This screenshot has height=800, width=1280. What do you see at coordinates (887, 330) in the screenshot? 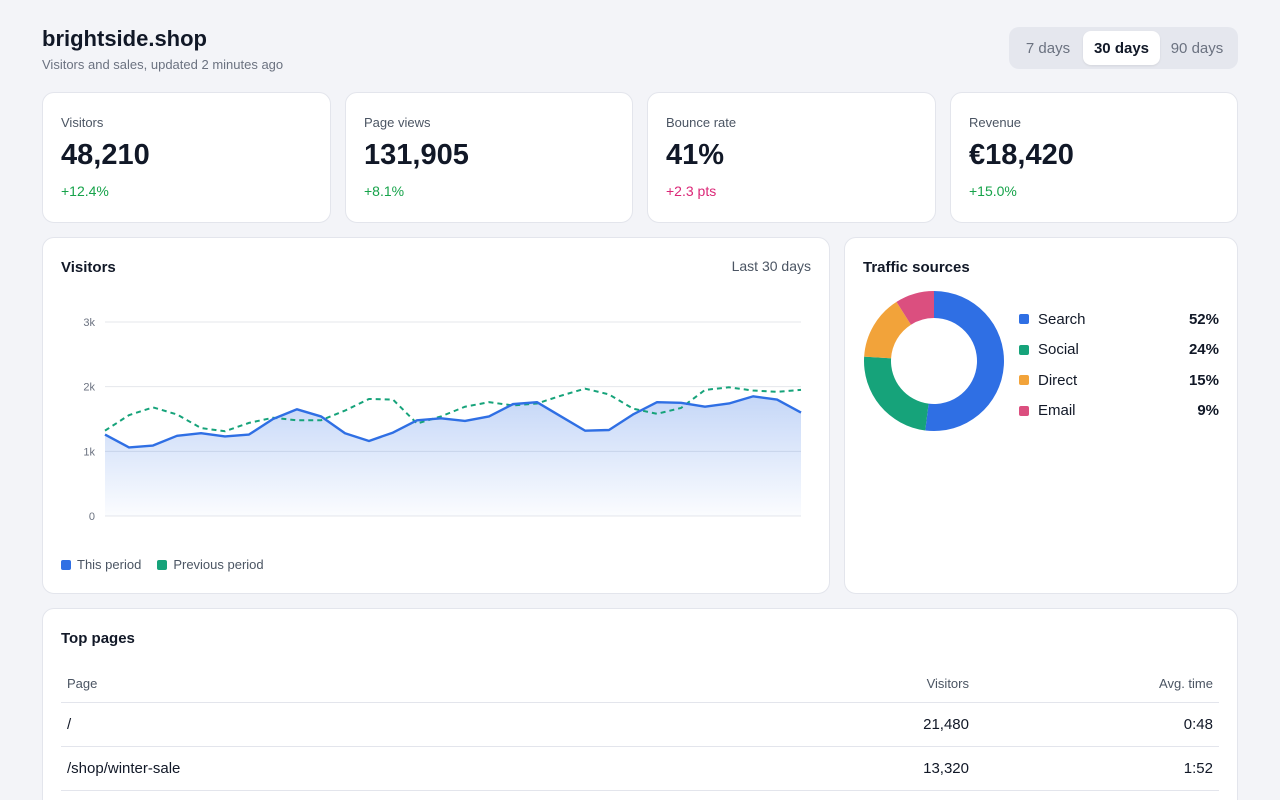
I see `donut-slice-direct` at bounding box center [887, 330].